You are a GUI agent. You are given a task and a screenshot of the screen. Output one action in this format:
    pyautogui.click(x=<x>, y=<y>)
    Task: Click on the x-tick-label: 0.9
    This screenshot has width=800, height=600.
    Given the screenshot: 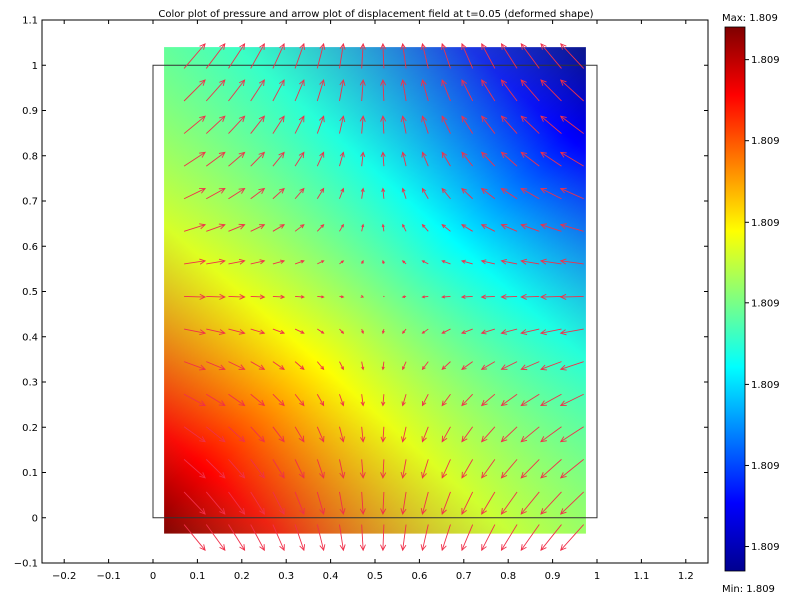 What is the action you would take?
    pyautogui.click(x=553, y=576)
    